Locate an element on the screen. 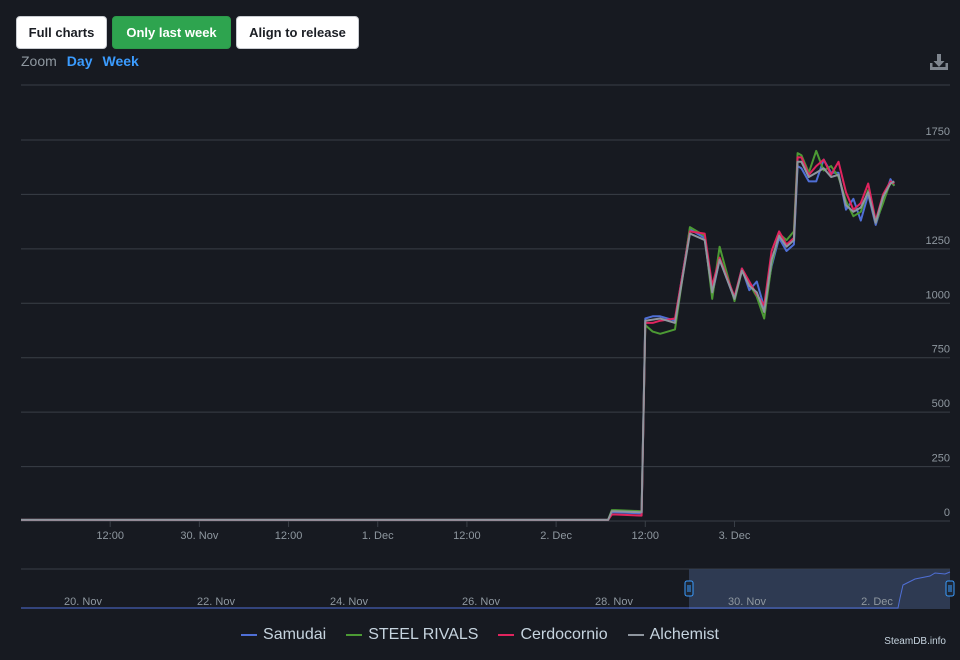 The width and height of the screenshot is (960, 660). chart-legend: Samudai STEEL RIVALS Cerdocornio Alchemist is located at coordinates (480, 635).